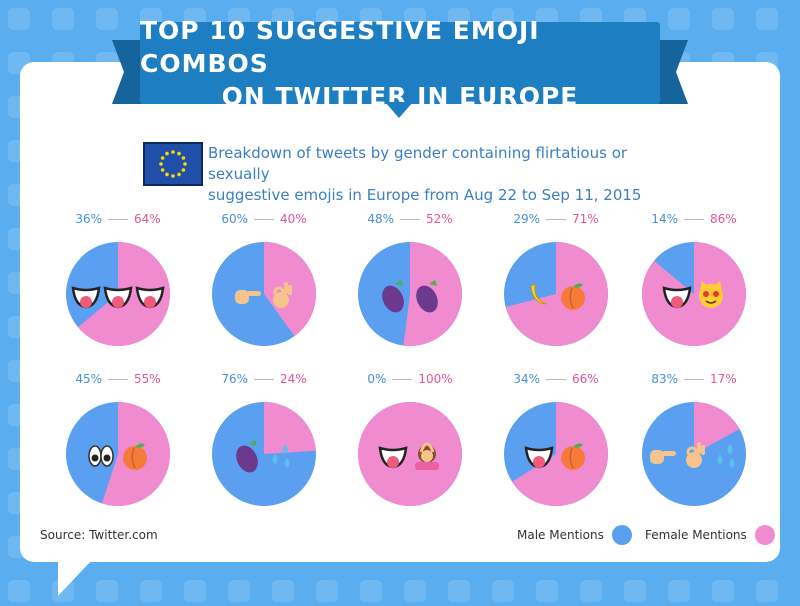 This screenshot has width=800, height=606. I want to click on pie-chart-1: 36% 64%, so click(118, 297).